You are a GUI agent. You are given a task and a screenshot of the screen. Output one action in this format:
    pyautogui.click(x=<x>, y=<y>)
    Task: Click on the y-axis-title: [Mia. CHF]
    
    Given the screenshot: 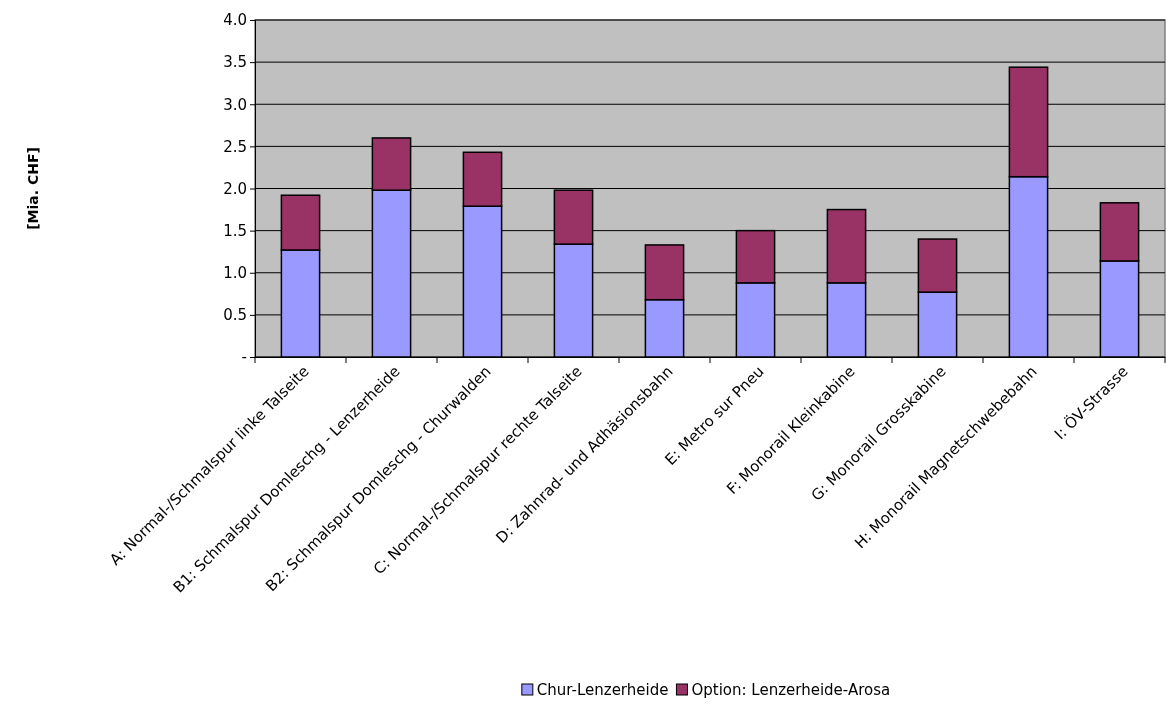 What is the action you would take?
    pyautogui.click(x=33, y=188)
    